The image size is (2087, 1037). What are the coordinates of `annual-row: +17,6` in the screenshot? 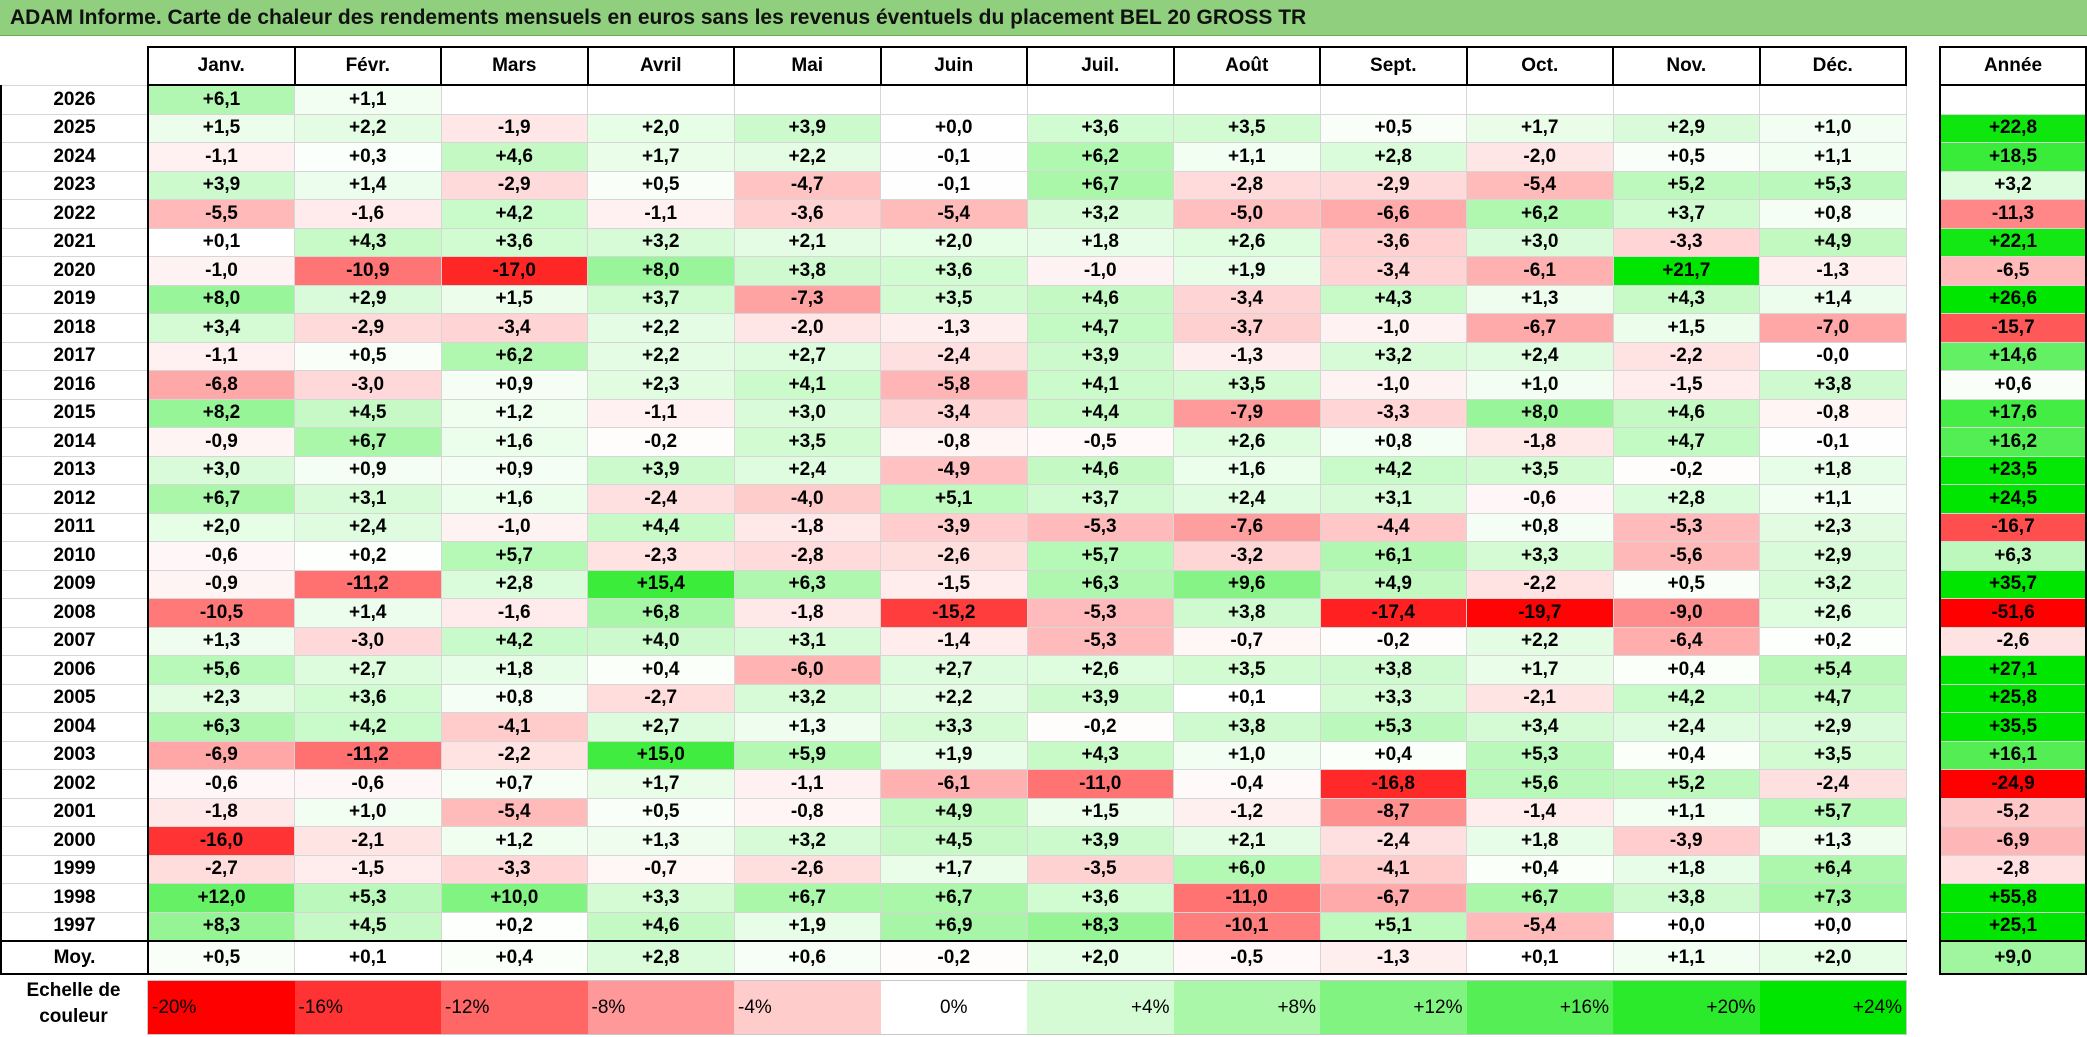 It's located at (2013, 413).